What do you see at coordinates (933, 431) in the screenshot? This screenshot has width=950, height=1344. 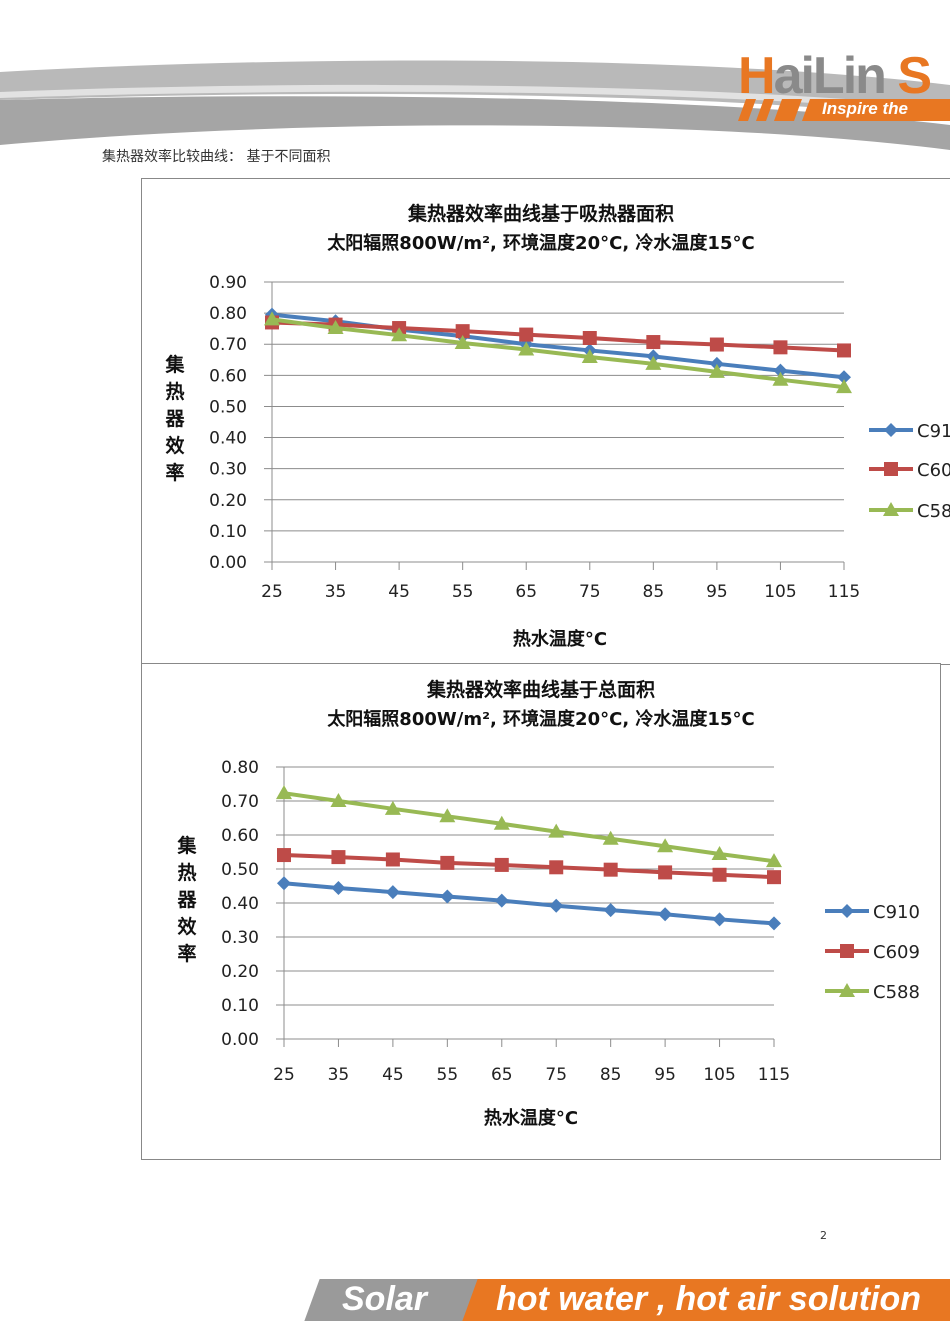 I see `legend-label: C910` at bounding box center [933, 431].